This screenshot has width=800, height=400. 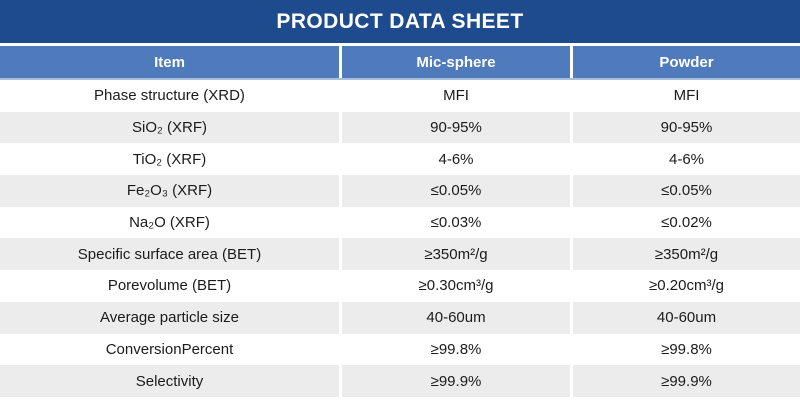 I want to click on item-cell: Selectivity, so click(x=169, y=381).